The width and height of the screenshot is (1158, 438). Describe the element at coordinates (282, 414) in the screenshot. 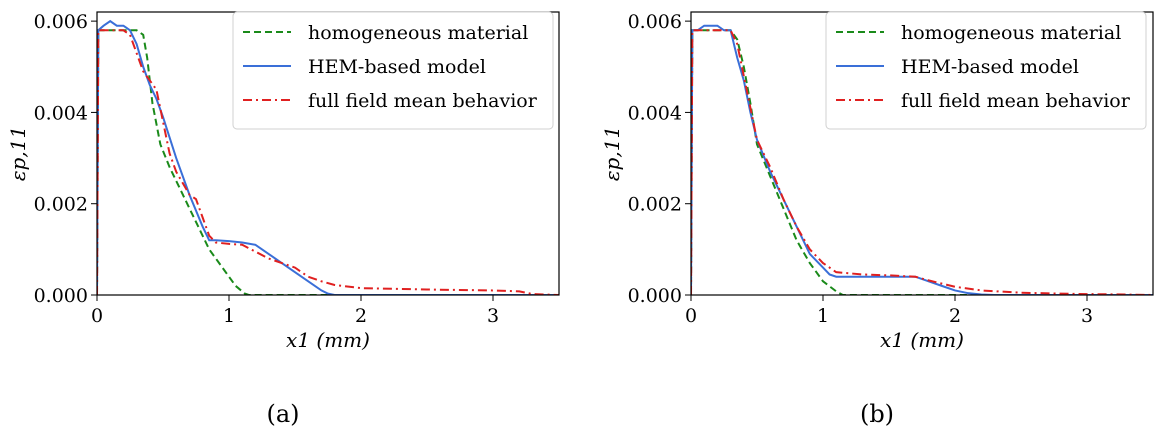

I see `panel-label: (a)` at that location.